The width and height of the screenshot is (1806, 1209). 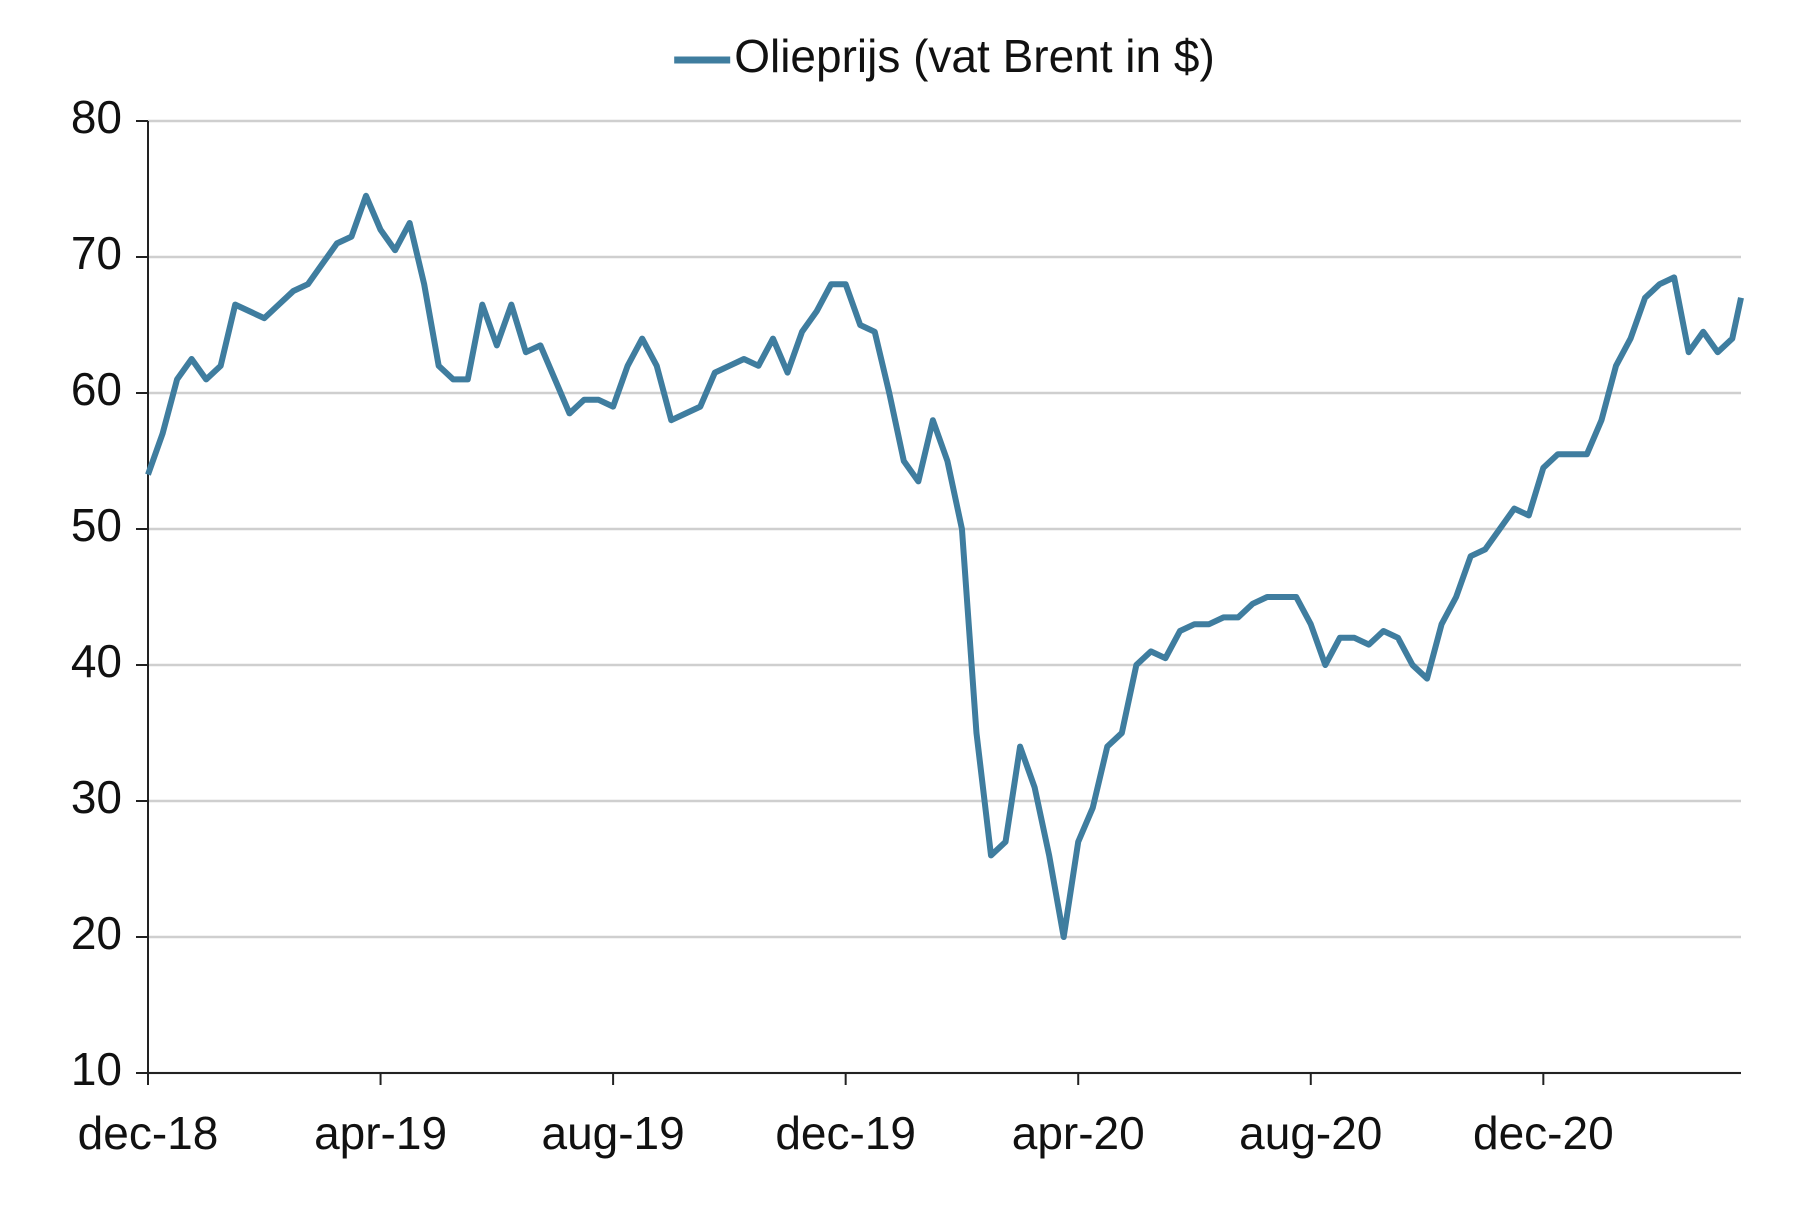 What do you see at coordinates (1310, 1133) in the screenshot?
I see `x-tick-label: aug-20` at bounding box center [1310, 1133].